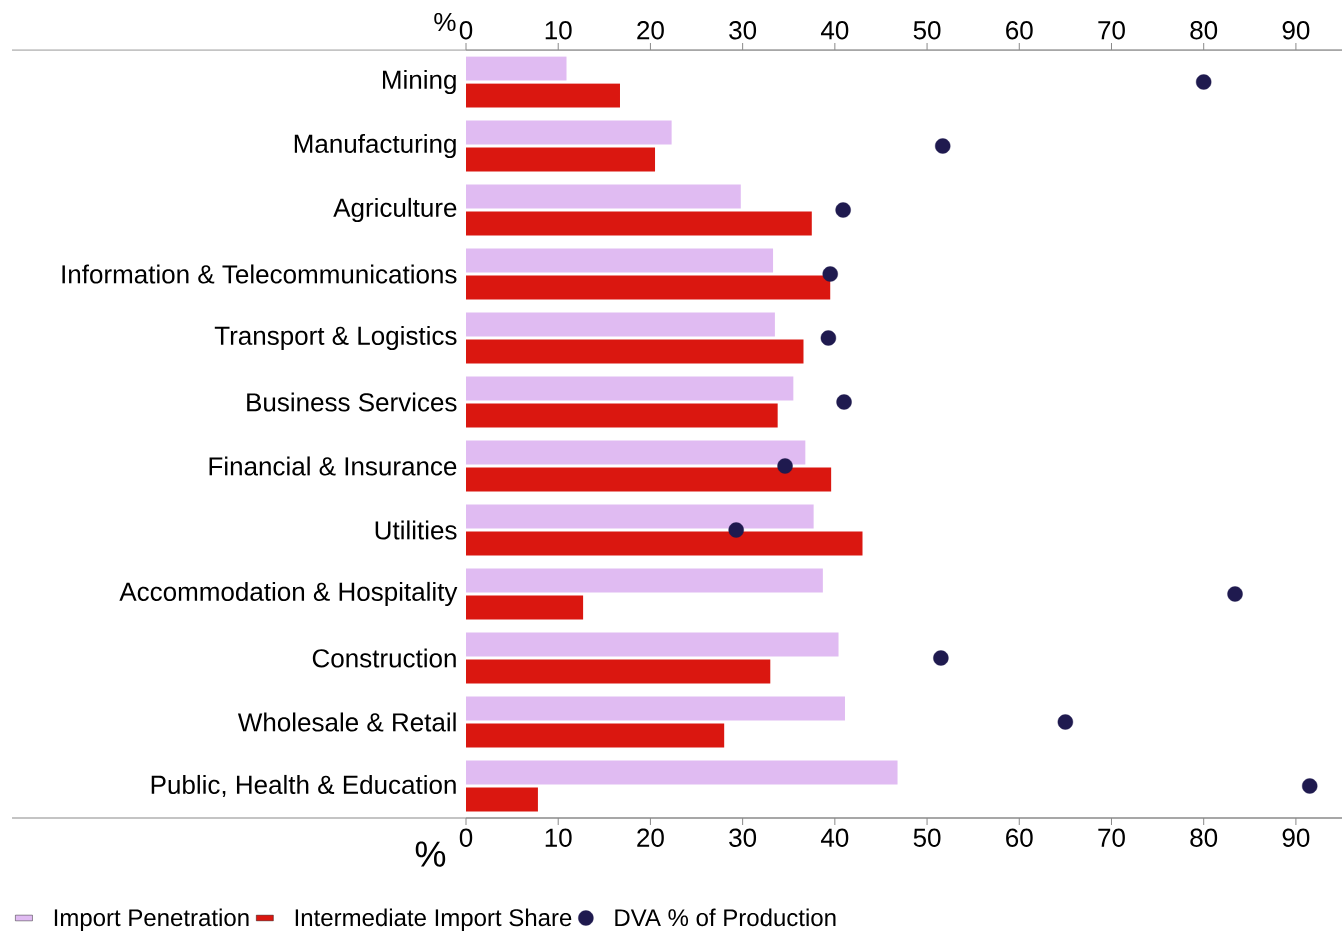  I want to click on x2-tick-label: 90, so click(1296, 30).